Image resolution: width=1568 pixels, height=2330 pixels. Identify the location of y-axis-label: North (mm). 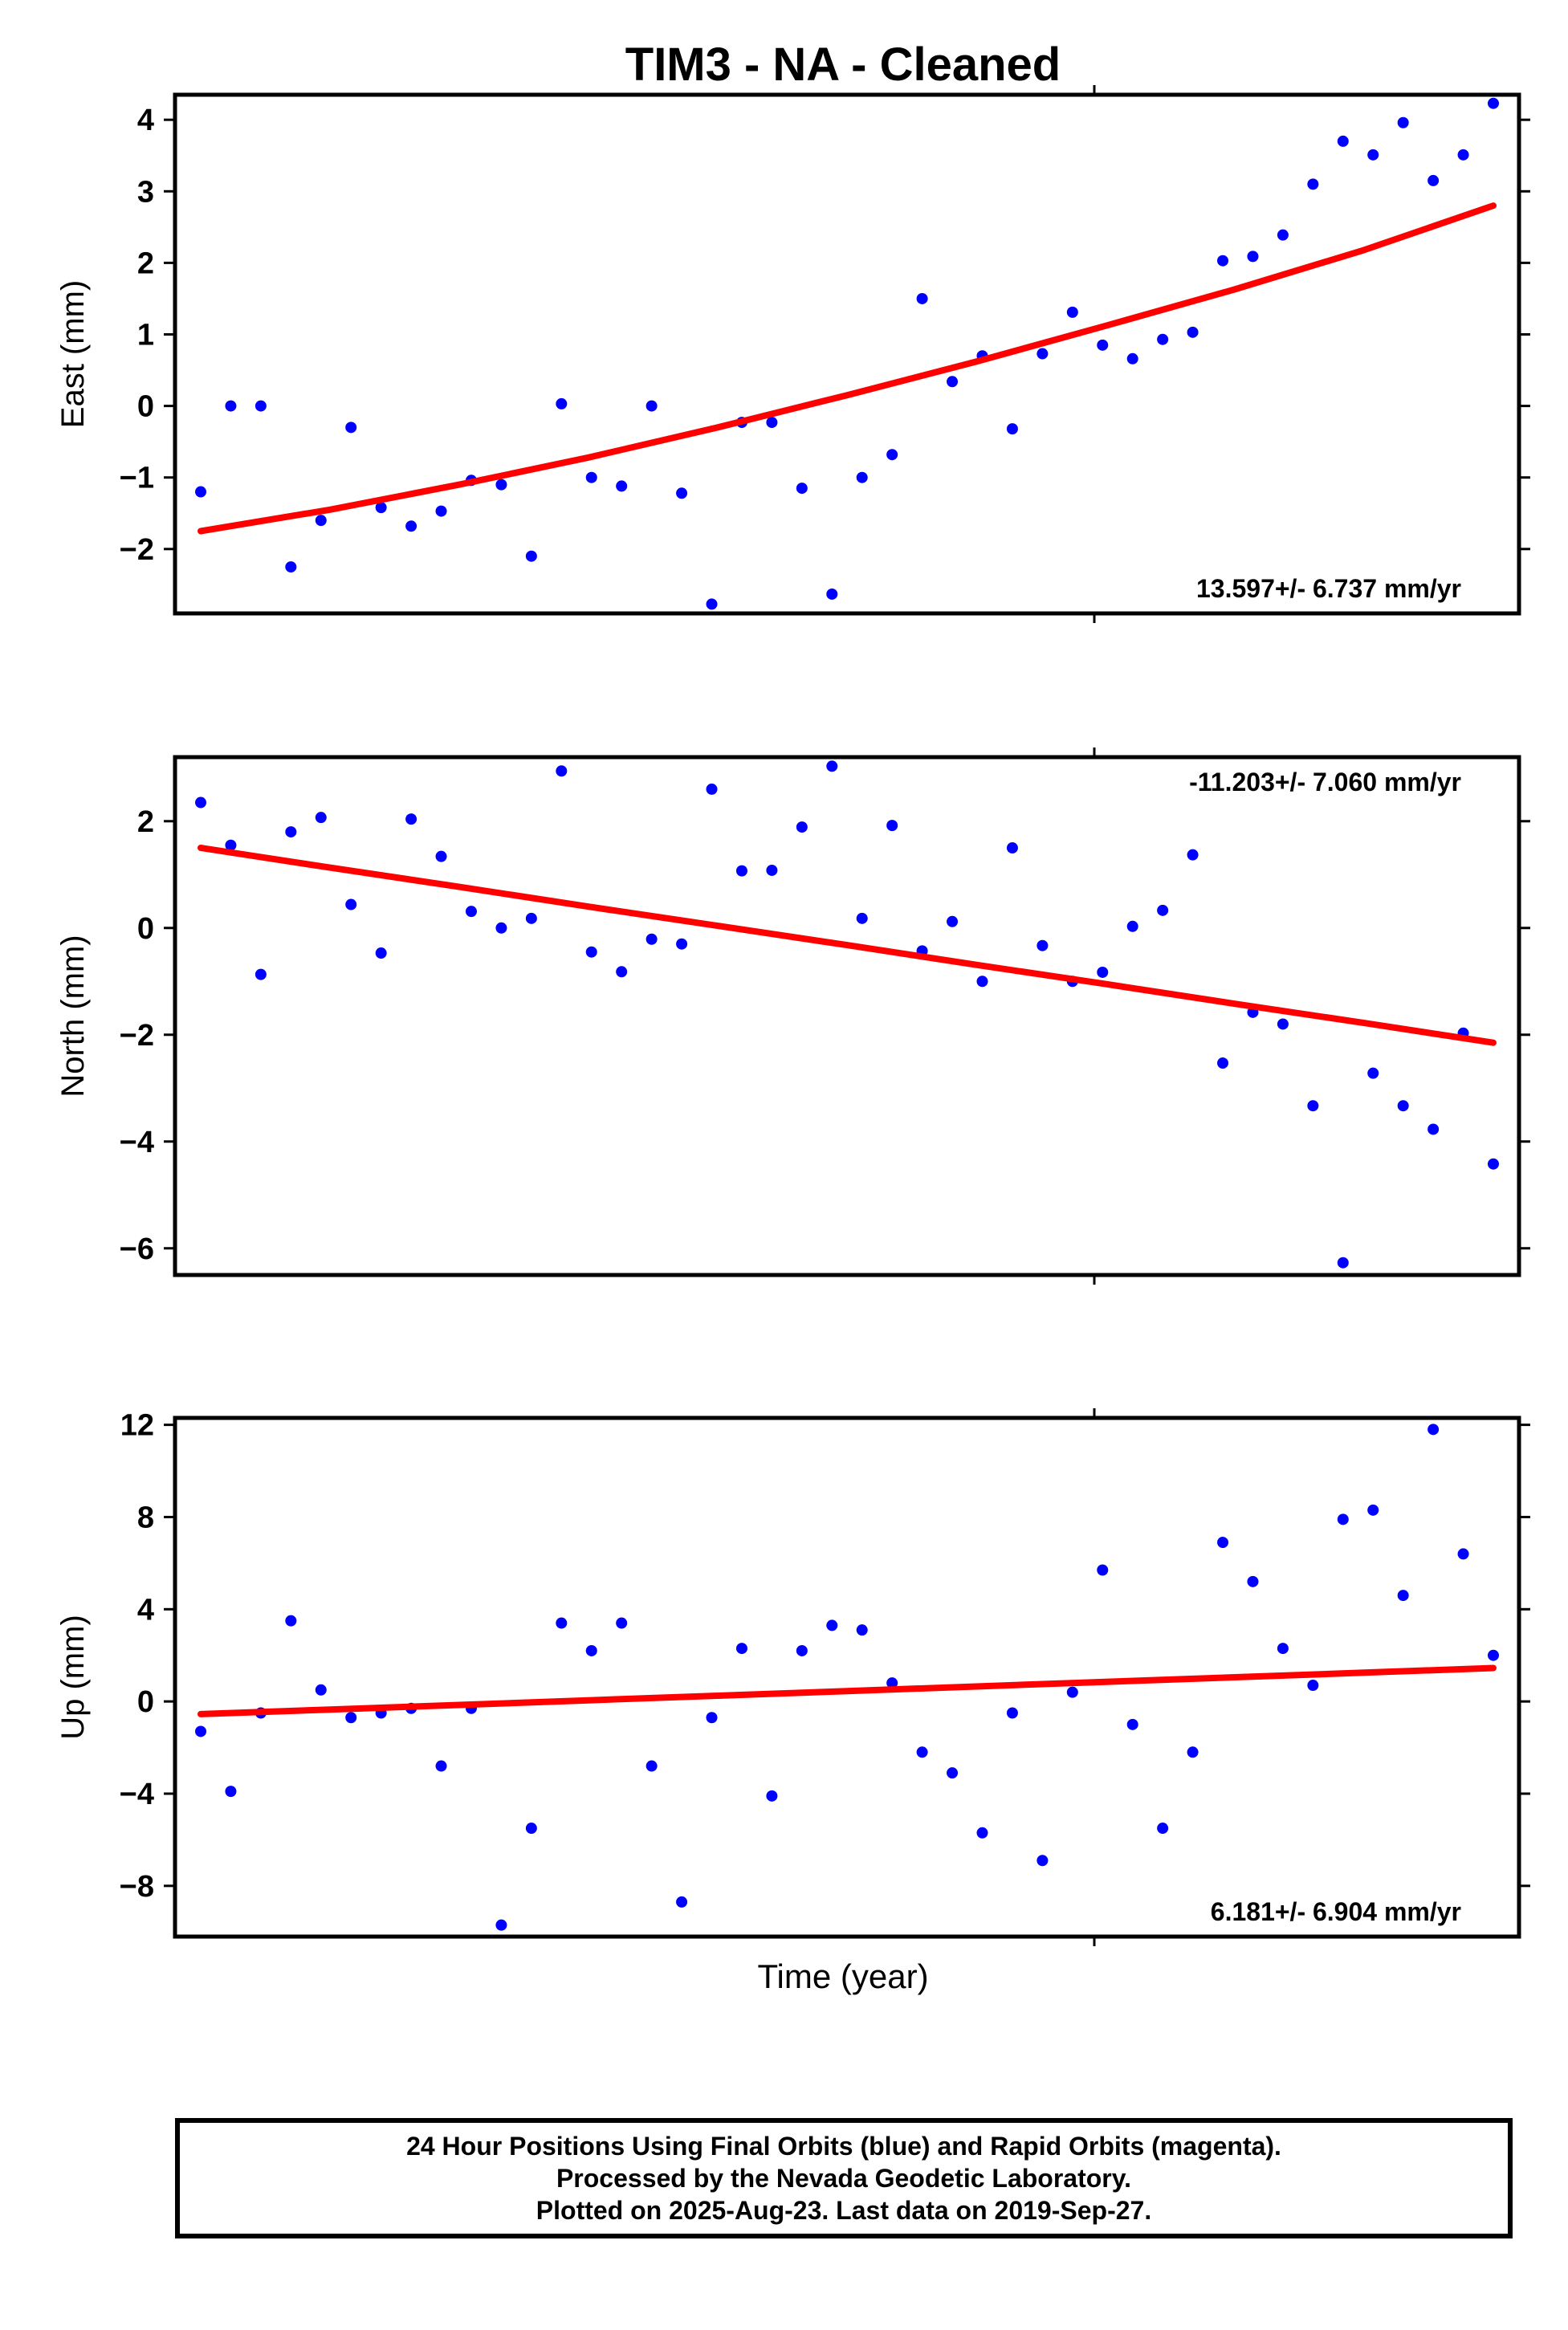
(73, 1016).